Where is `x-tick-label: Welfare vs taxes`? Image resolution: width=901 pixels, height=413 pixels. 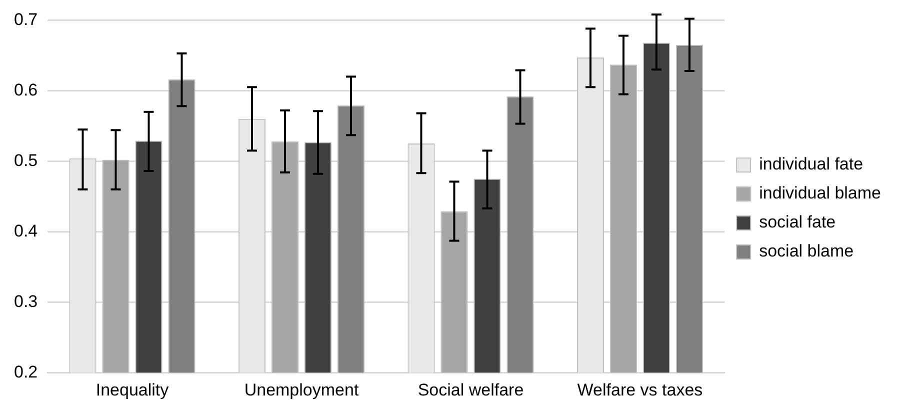
x-tick-label: Welfare vs taxes is located at coordinates (640, 390).